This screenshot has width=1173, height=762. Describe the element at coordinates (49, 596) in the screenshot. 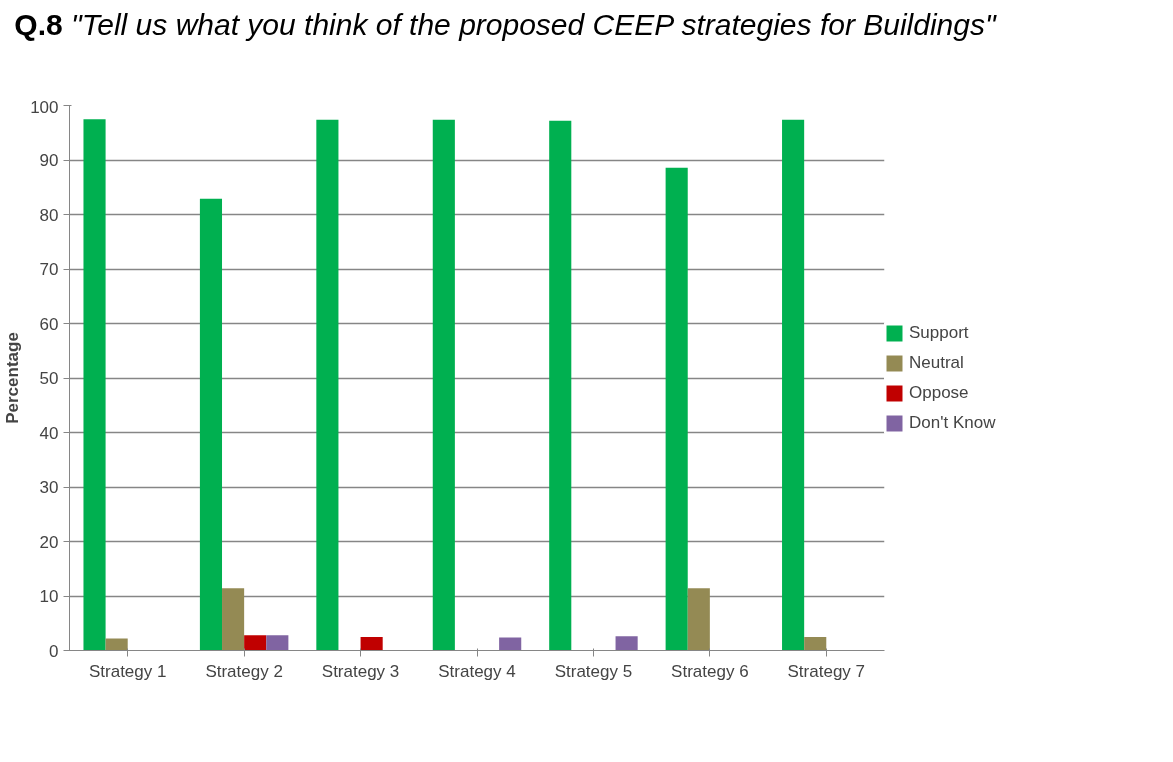

I see `y-tick-label: 10` at that location.